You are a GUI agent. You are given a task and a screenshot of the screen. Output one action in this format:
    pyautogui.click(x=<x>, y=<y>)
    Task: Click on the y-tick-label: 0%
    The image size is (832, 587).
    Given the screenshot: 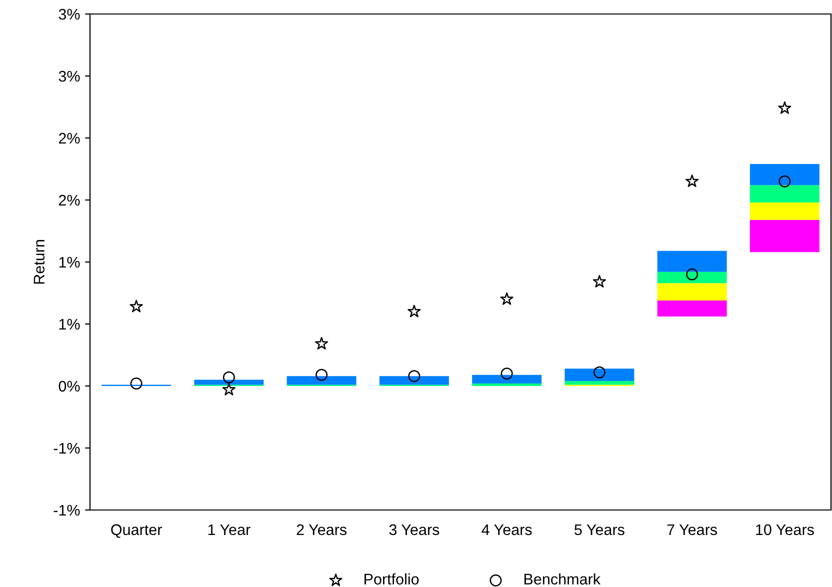 What is the action you would take?
    pyautogui.click(x=69, y=386)
    